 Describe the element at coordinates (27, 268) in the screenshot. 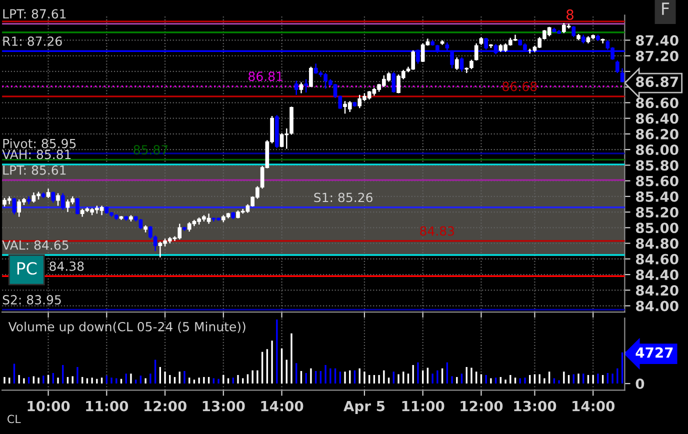

I see `annotation: PC` at that location.